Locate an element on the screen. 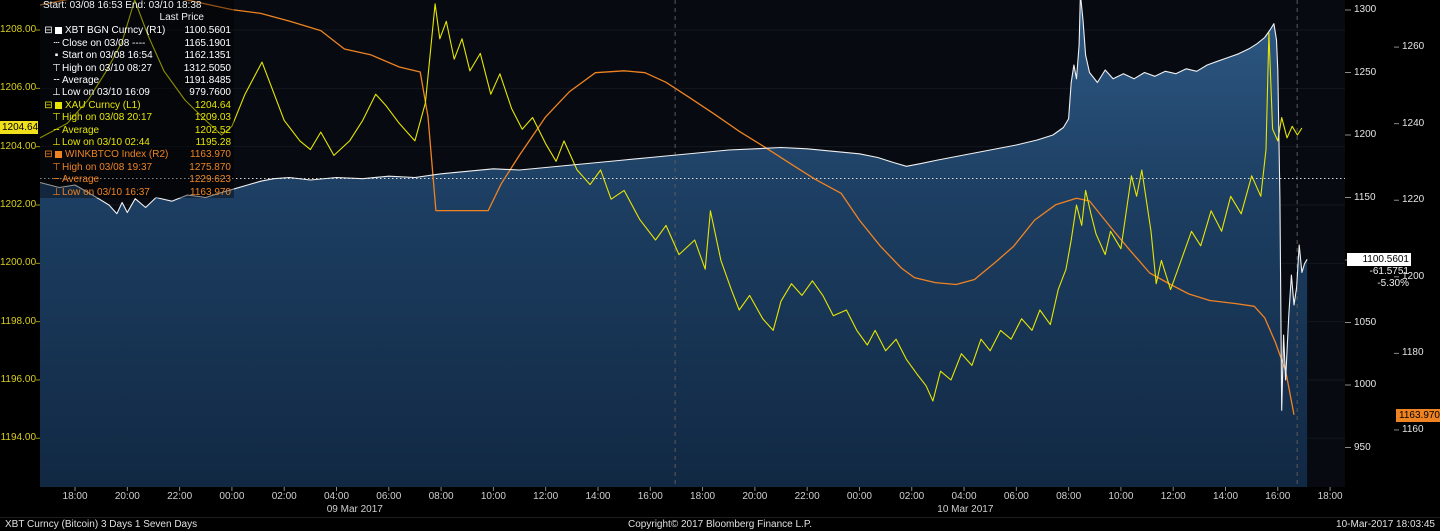 The width and height of the screenshot is (1440, 531). stat-label: High on 03/08 19:37 is located at coordinates (107, 167).